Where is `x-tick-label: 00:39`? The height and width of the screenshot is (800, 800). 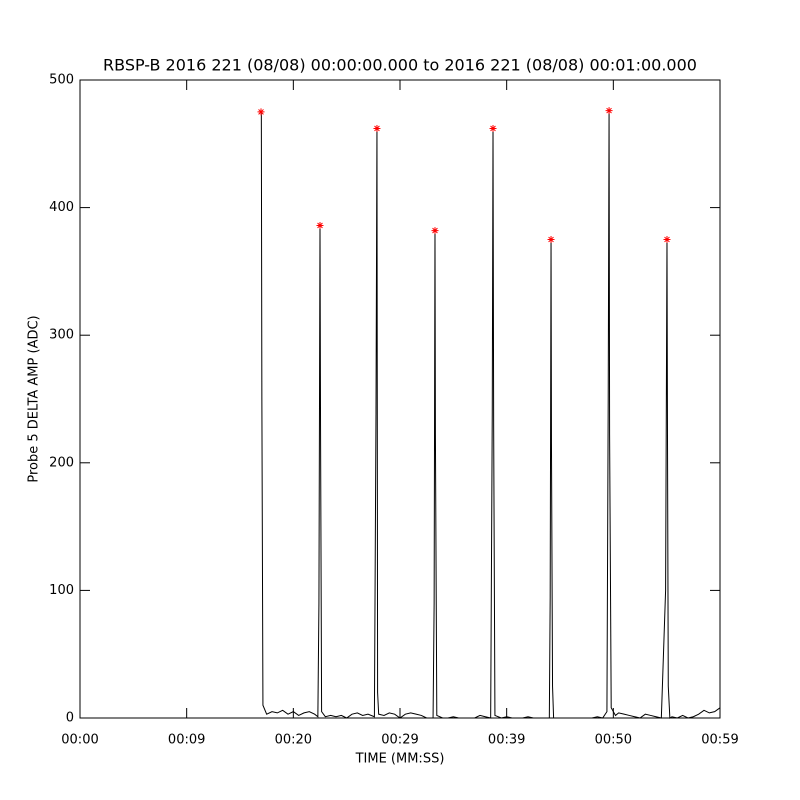
x-tick-label: 00:39 is located at coordinates (506, 740).